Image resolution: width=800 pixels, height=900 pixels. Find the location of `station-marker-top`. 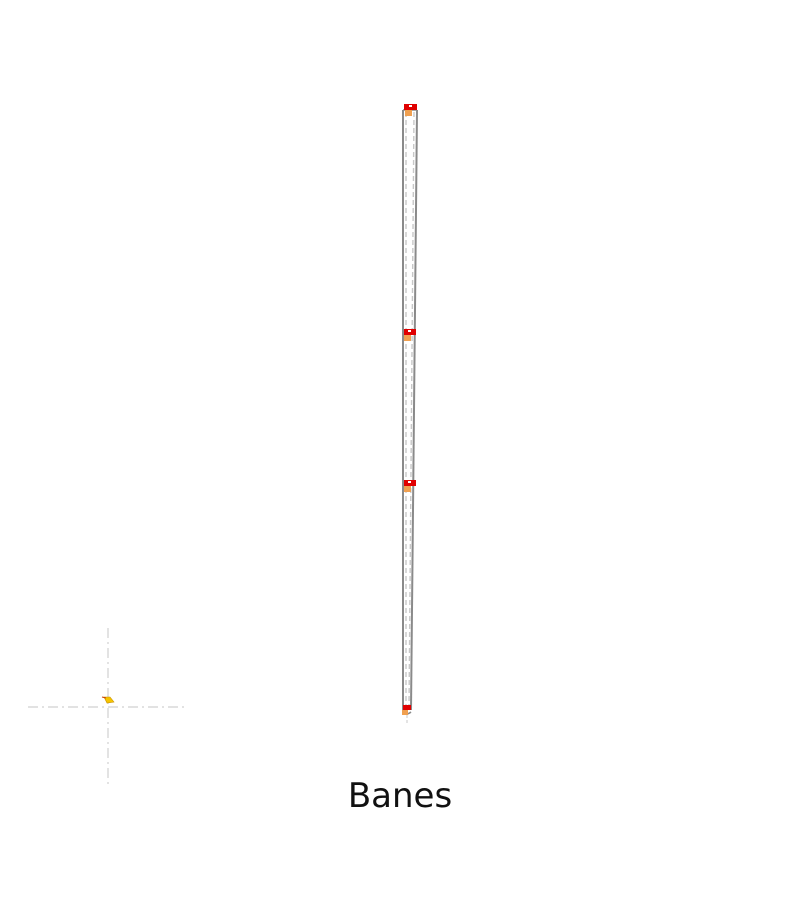

station-marker-top is located at coordinates (410, 110).